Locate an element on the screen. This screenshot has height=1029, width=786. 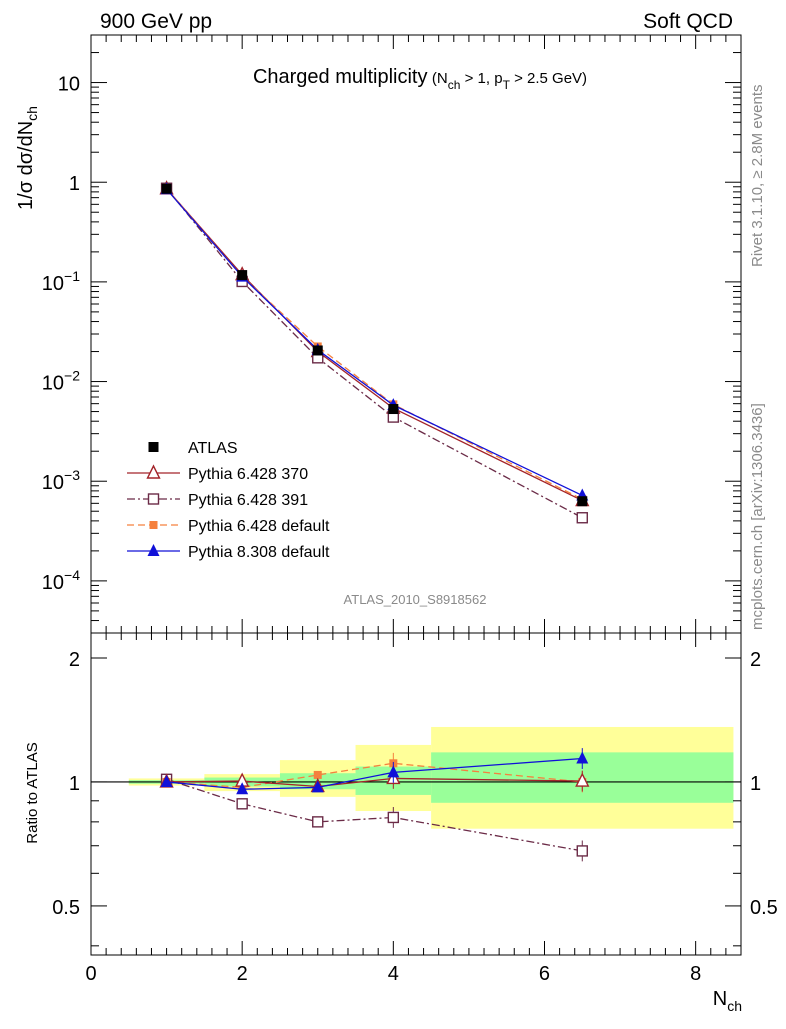
y-tick-label-top: 1 is located at coordinates (74, 184).